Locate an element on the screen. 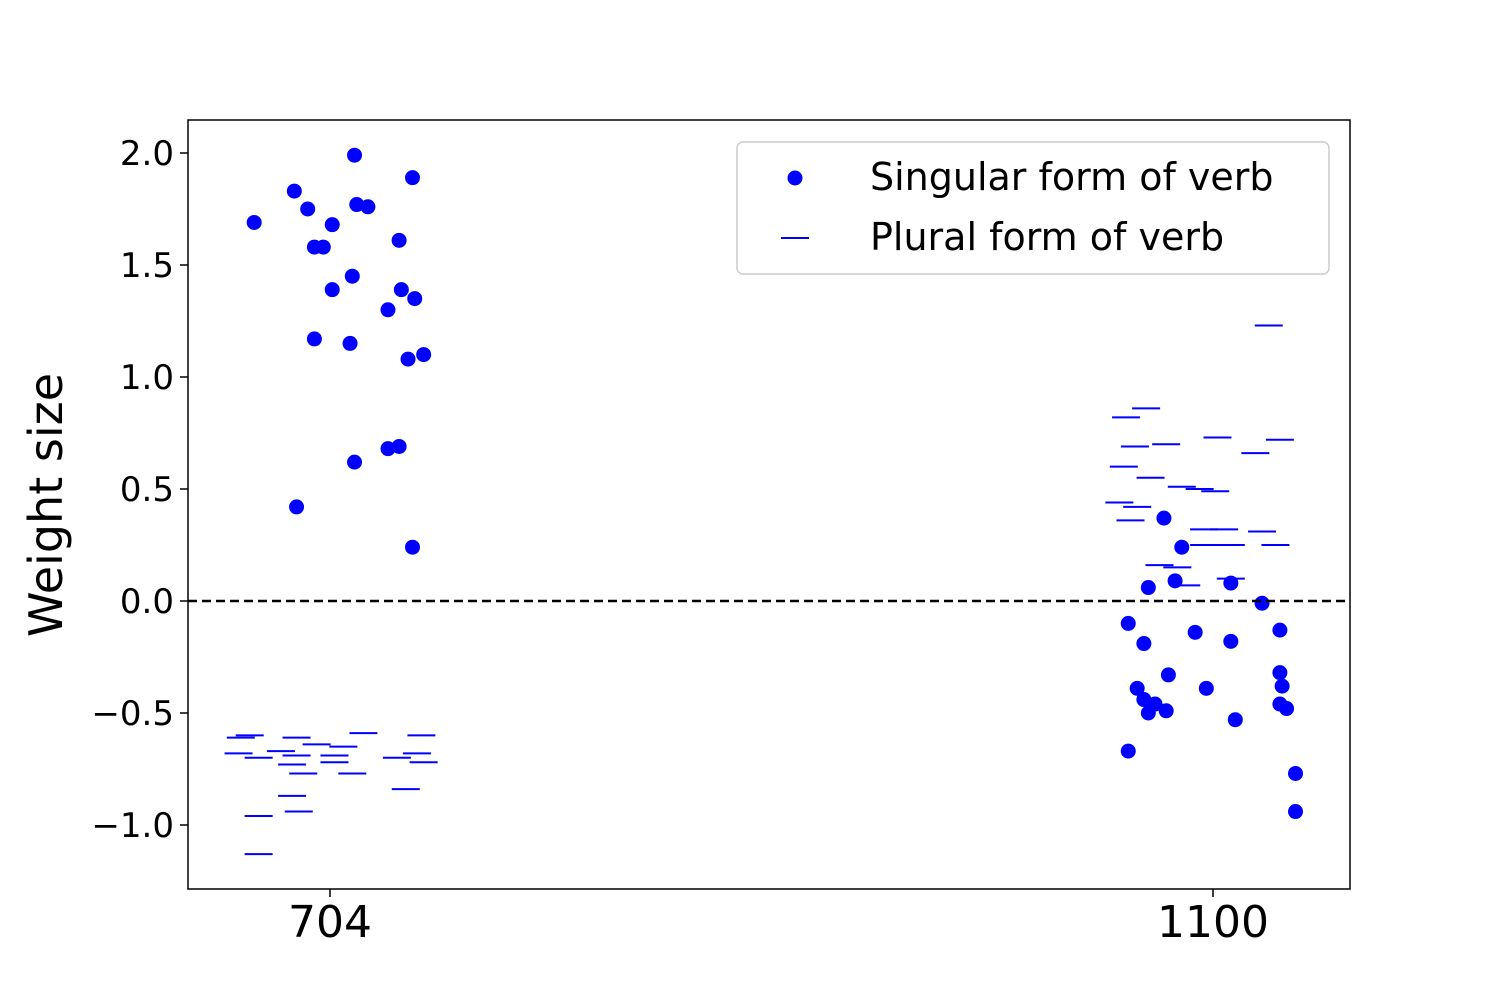 This screenshot has width=1500, height=1000. y-tick-label: −1.0 is located at coordinates (132, 826).